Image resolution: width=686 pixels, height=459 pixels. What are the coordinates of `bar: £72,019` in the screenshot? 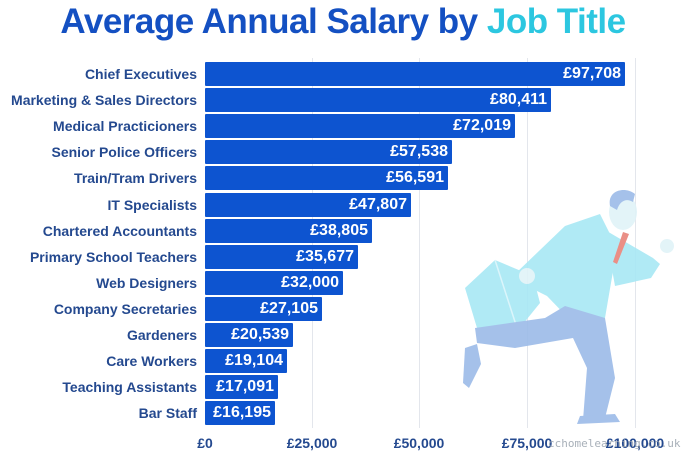 It's located at (360, 126).